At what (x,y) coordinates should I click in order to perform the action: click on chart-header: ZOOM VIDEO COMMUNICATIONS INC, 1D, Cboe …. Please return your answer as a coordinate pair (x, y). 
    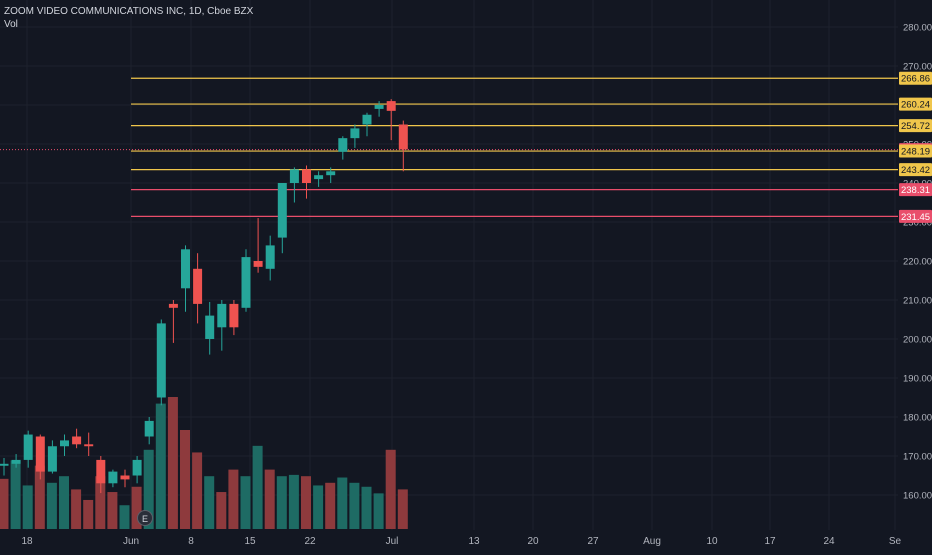
    Looking at the image, I should click on (128, 18).